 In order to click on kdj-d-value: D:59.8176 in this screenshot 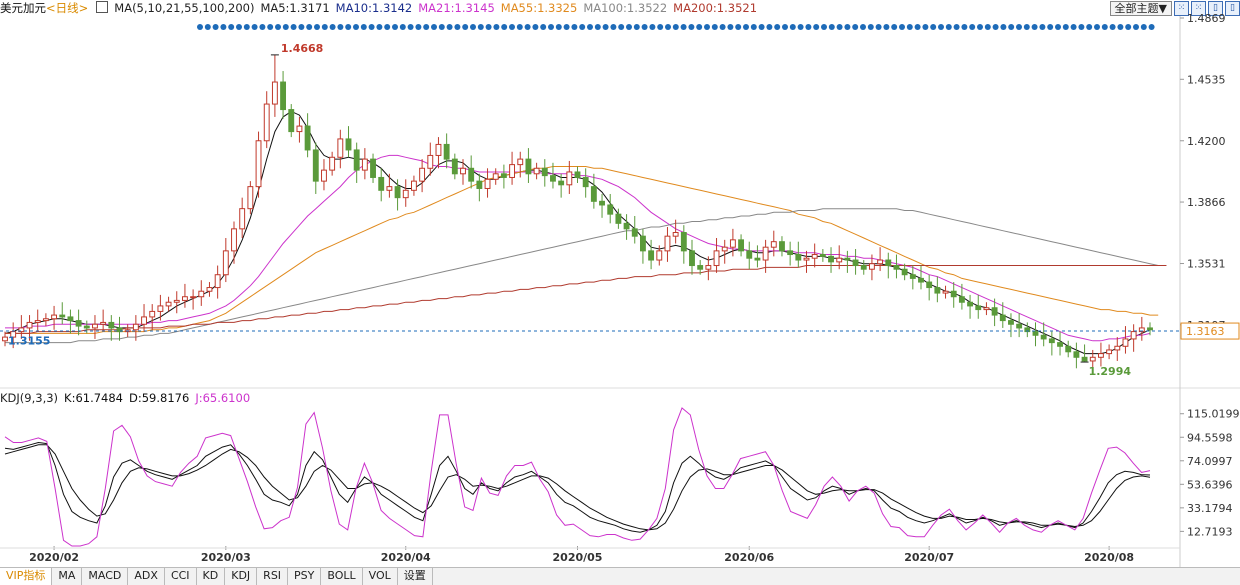, I will do `click(159, 398)`.